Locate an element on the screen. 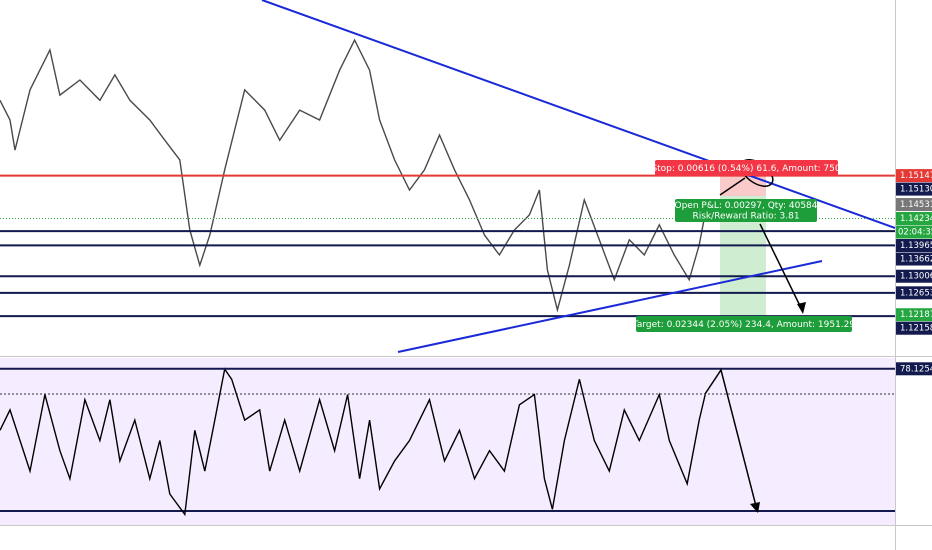 This screenshot has width=932, height=550. level-label: 1.13662 is located at coordinates (916, 260).